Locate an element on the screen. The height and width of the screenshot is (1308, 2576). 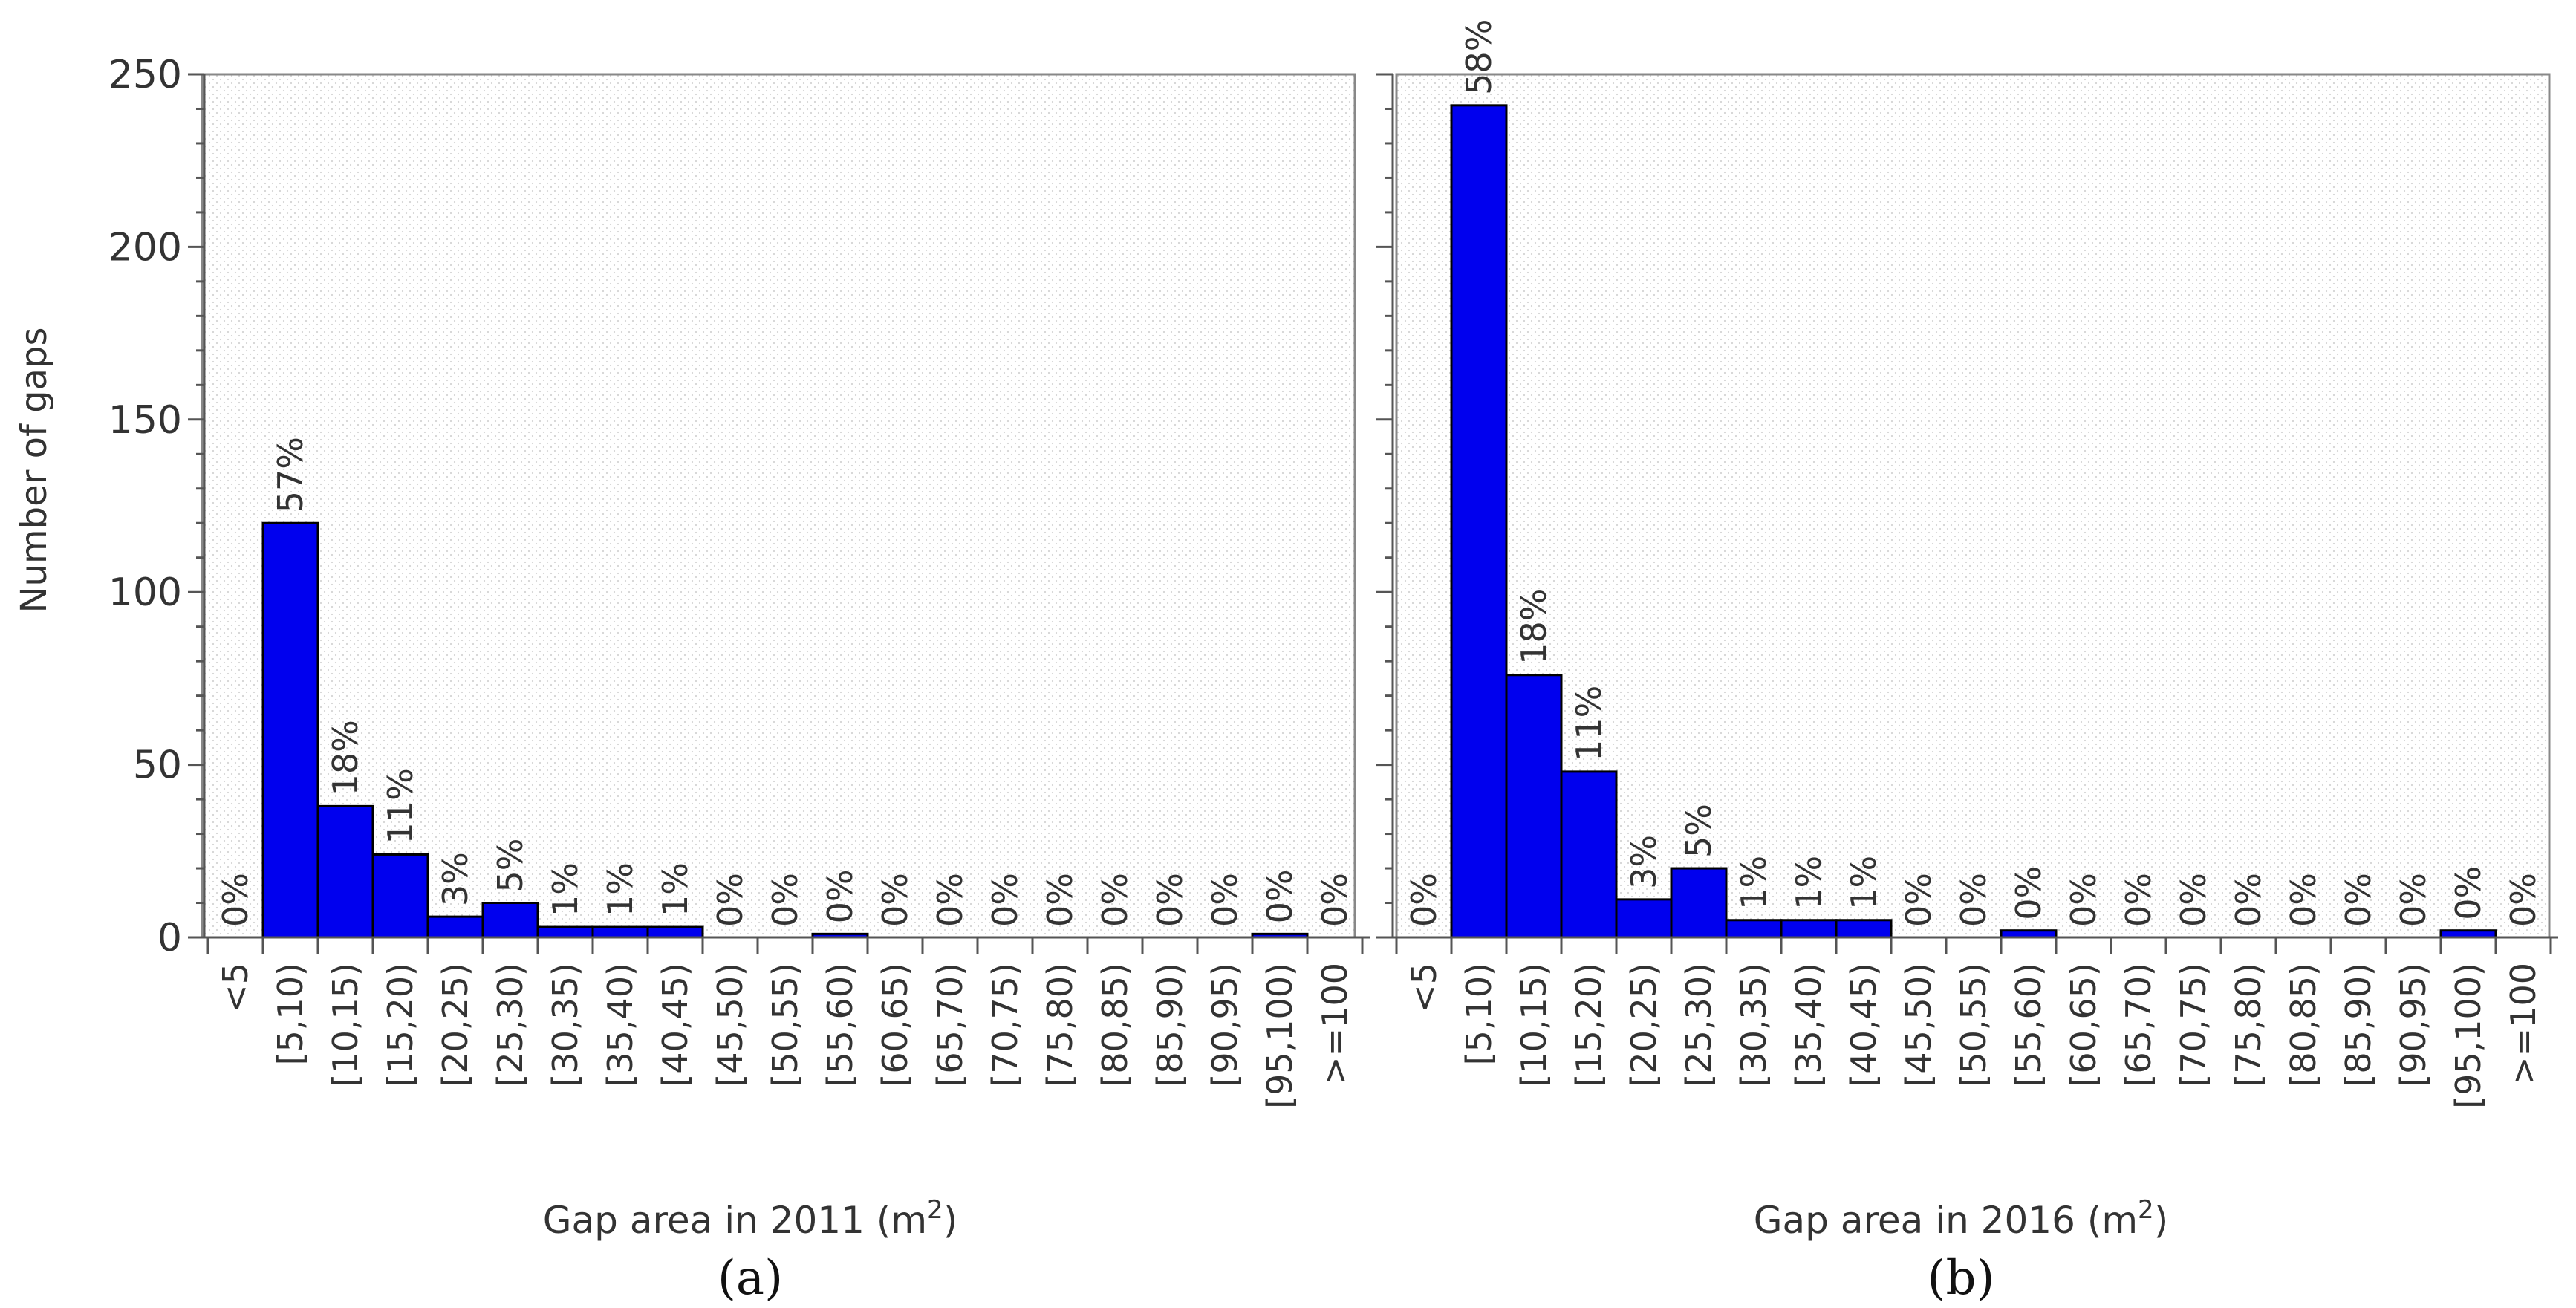
x-axis-title-b: Gap area in 2016 (m2) is located at coordinates (1961, 1218).